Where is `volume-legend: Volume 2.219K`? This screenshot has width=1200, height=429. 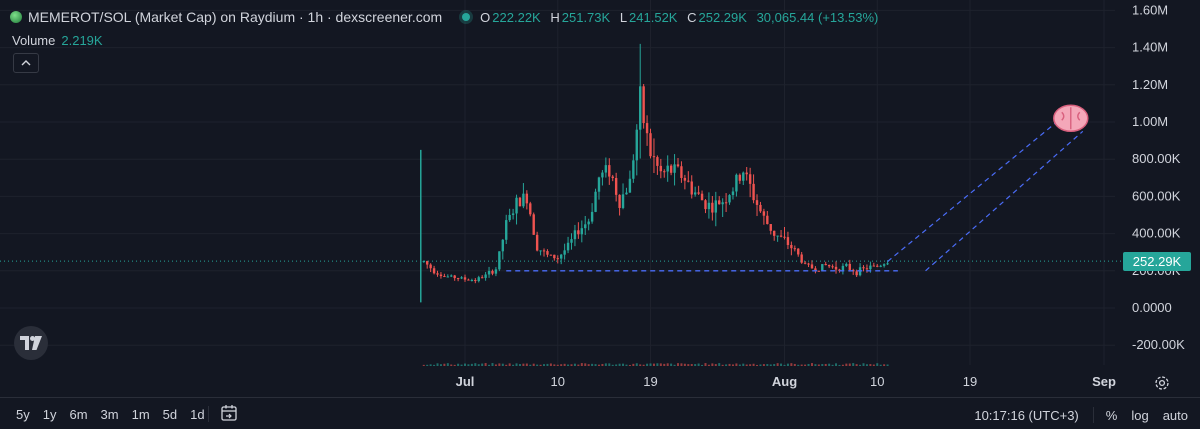 volume-legend: Volume 2.219K is located at coordinates (57, 40).